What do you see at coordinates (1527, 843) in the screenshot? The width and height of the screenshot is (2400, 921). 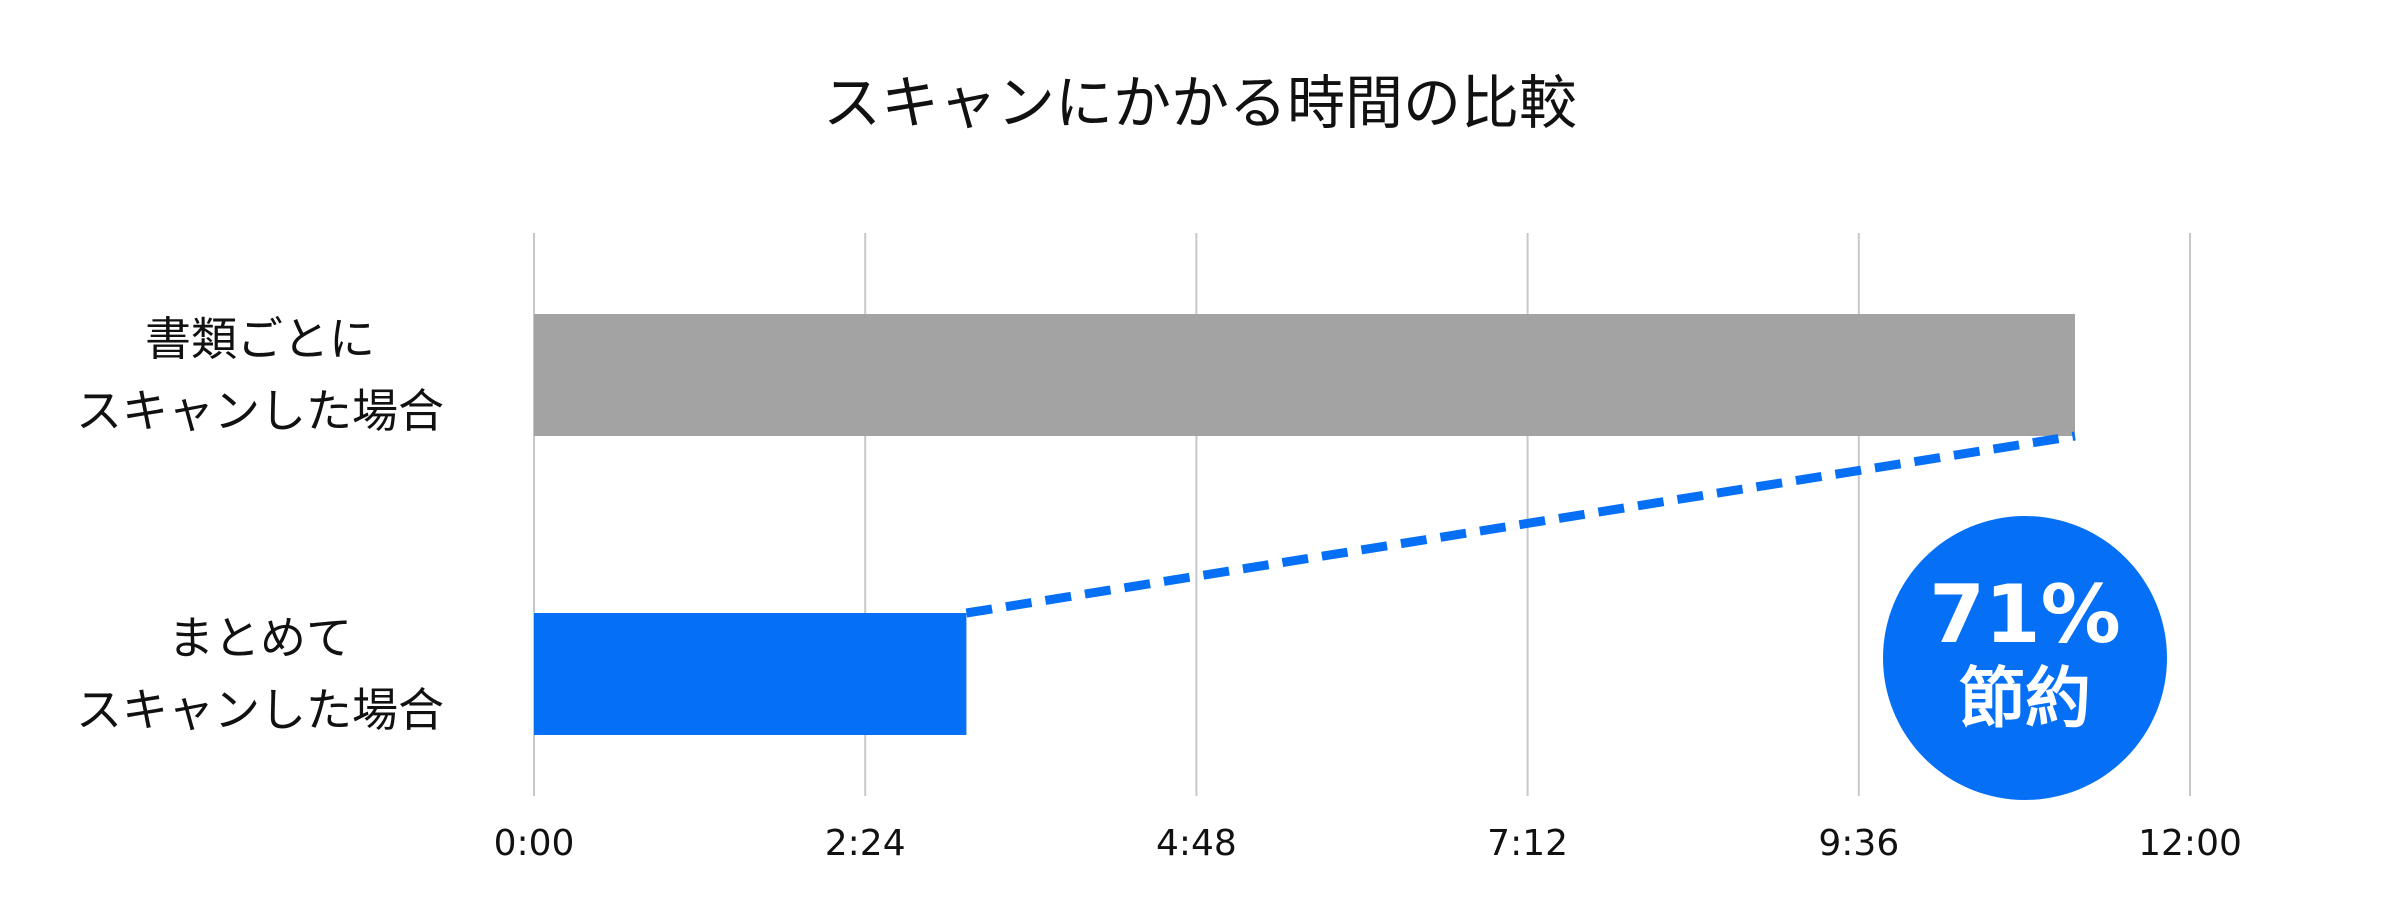 I see `x-tick-label: 7:12` at bounding box center [1527, 843].